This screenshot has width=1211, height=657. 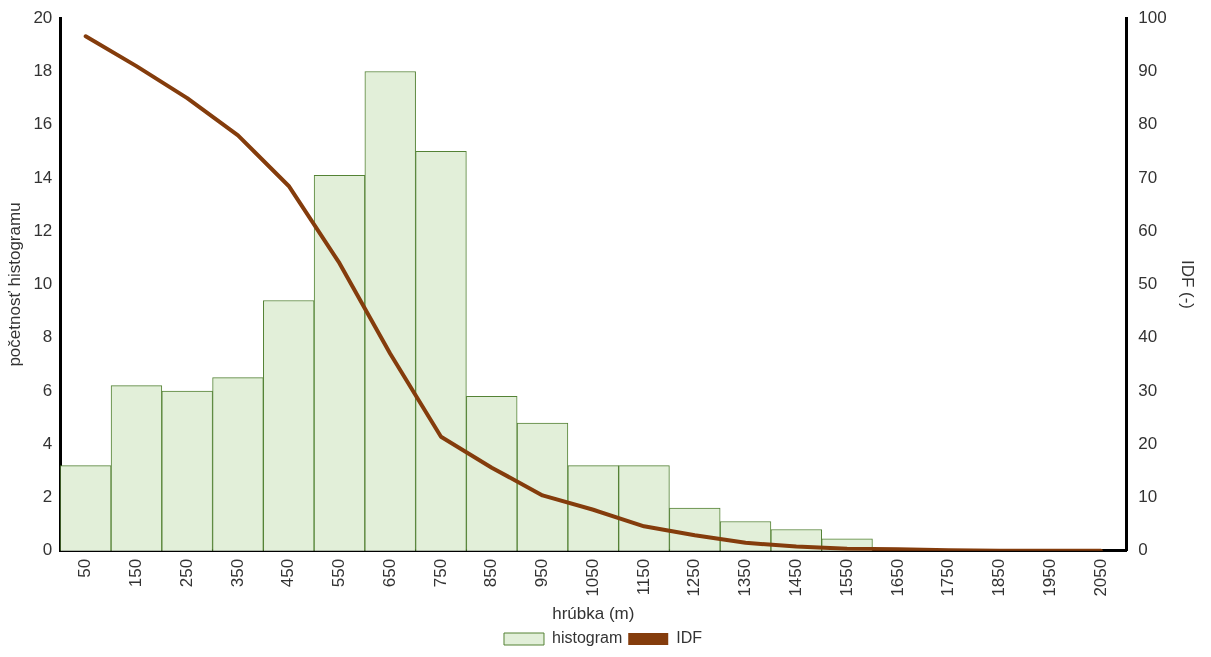 What do you see at coordinates (592, 577) in the screenshot?
I see `x-tick-label: 1050` at bounding box center [592, 577].